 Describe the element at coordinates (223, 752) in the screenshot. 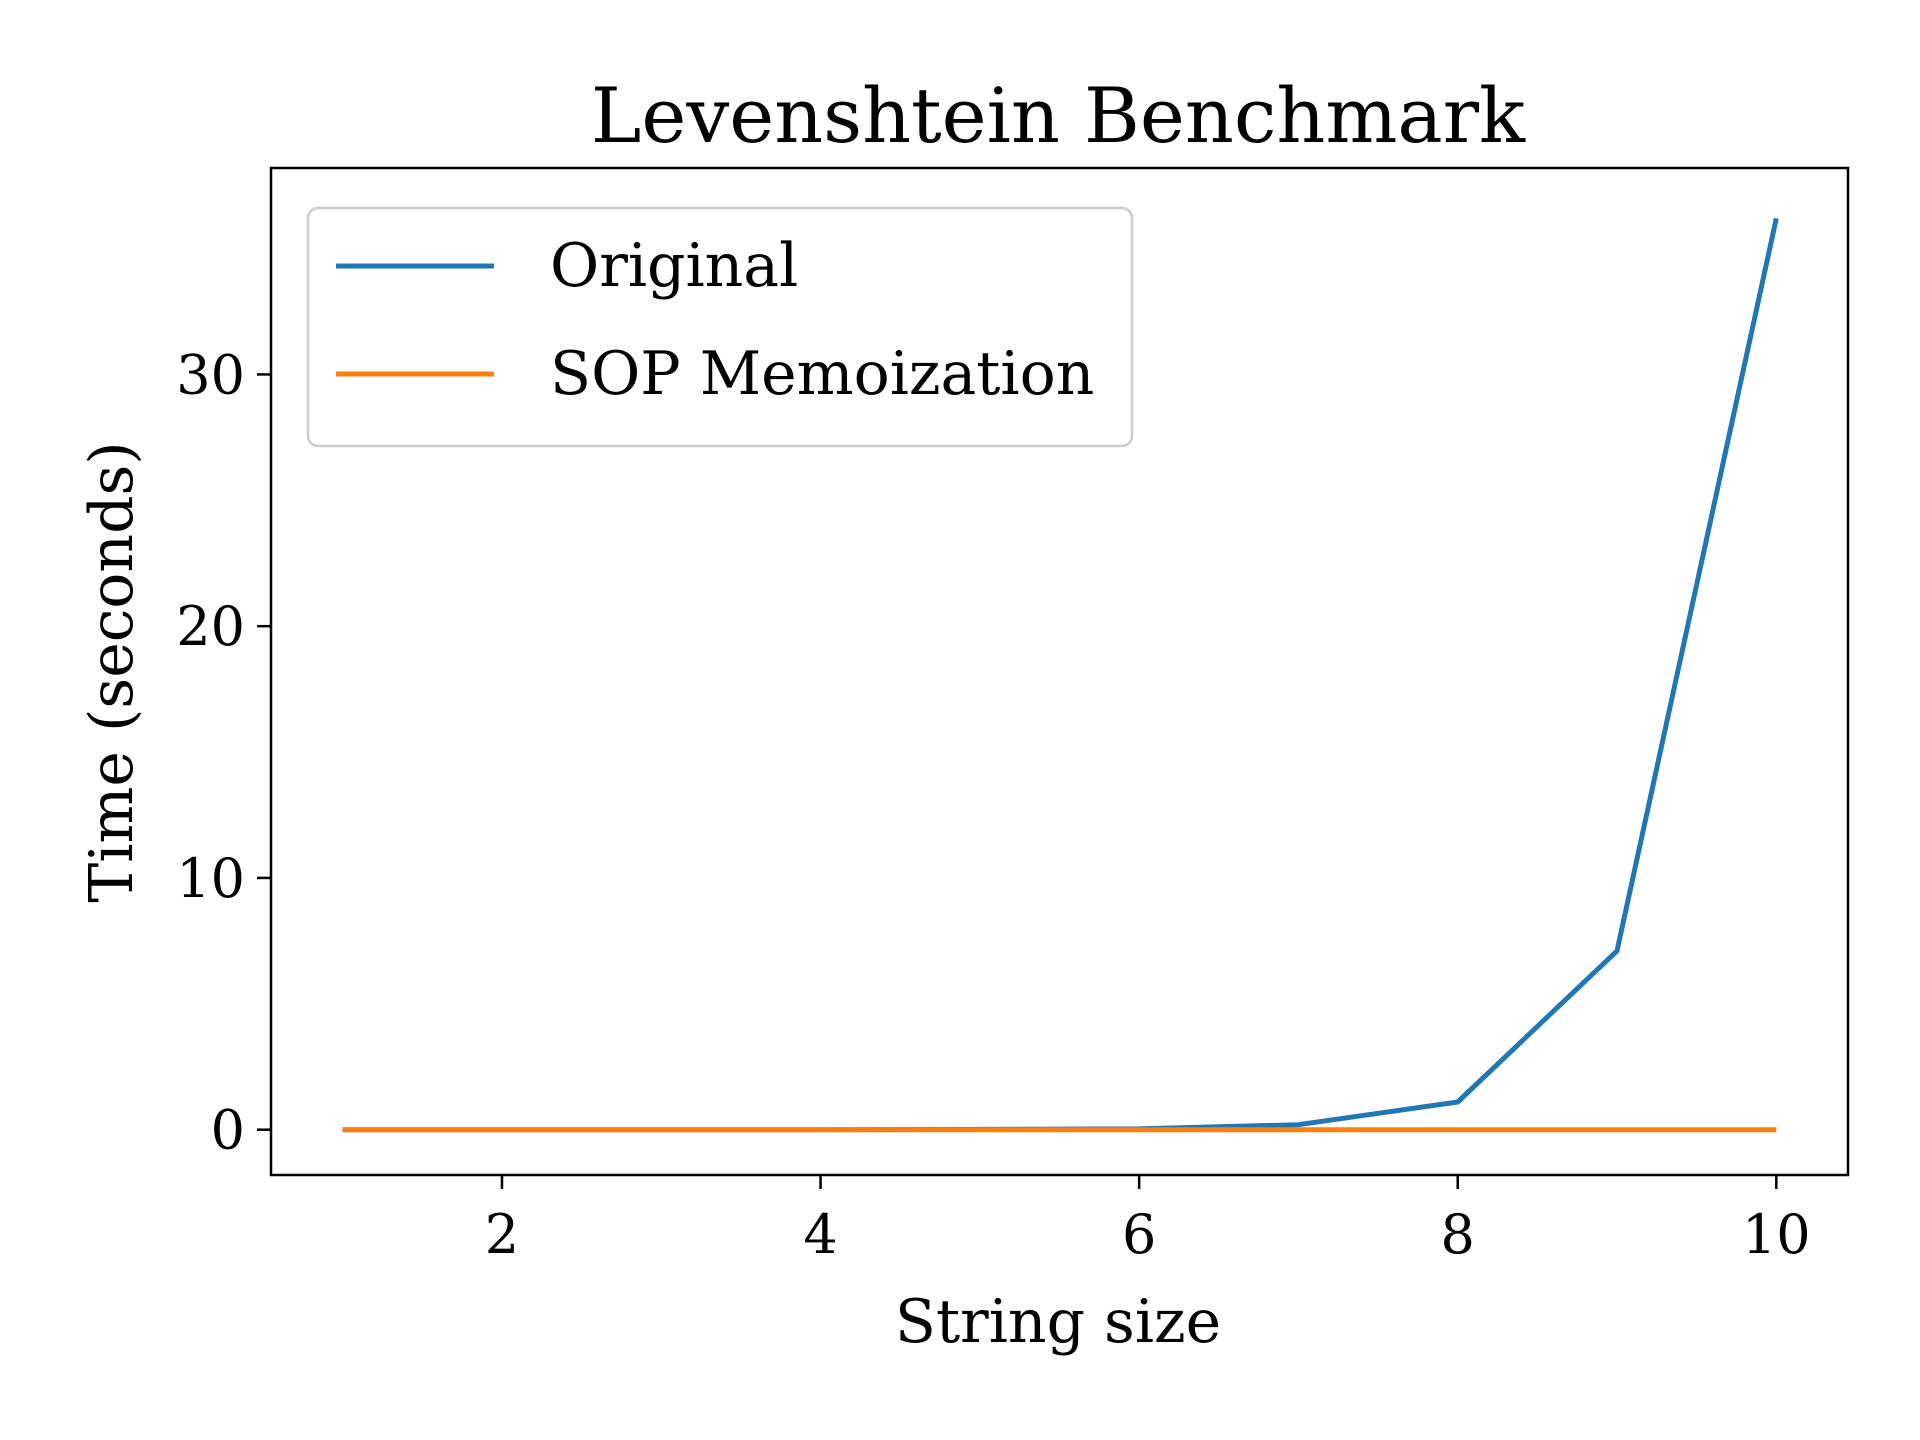

I see `y-axis-ticks: 0 10 20 30` at that location.